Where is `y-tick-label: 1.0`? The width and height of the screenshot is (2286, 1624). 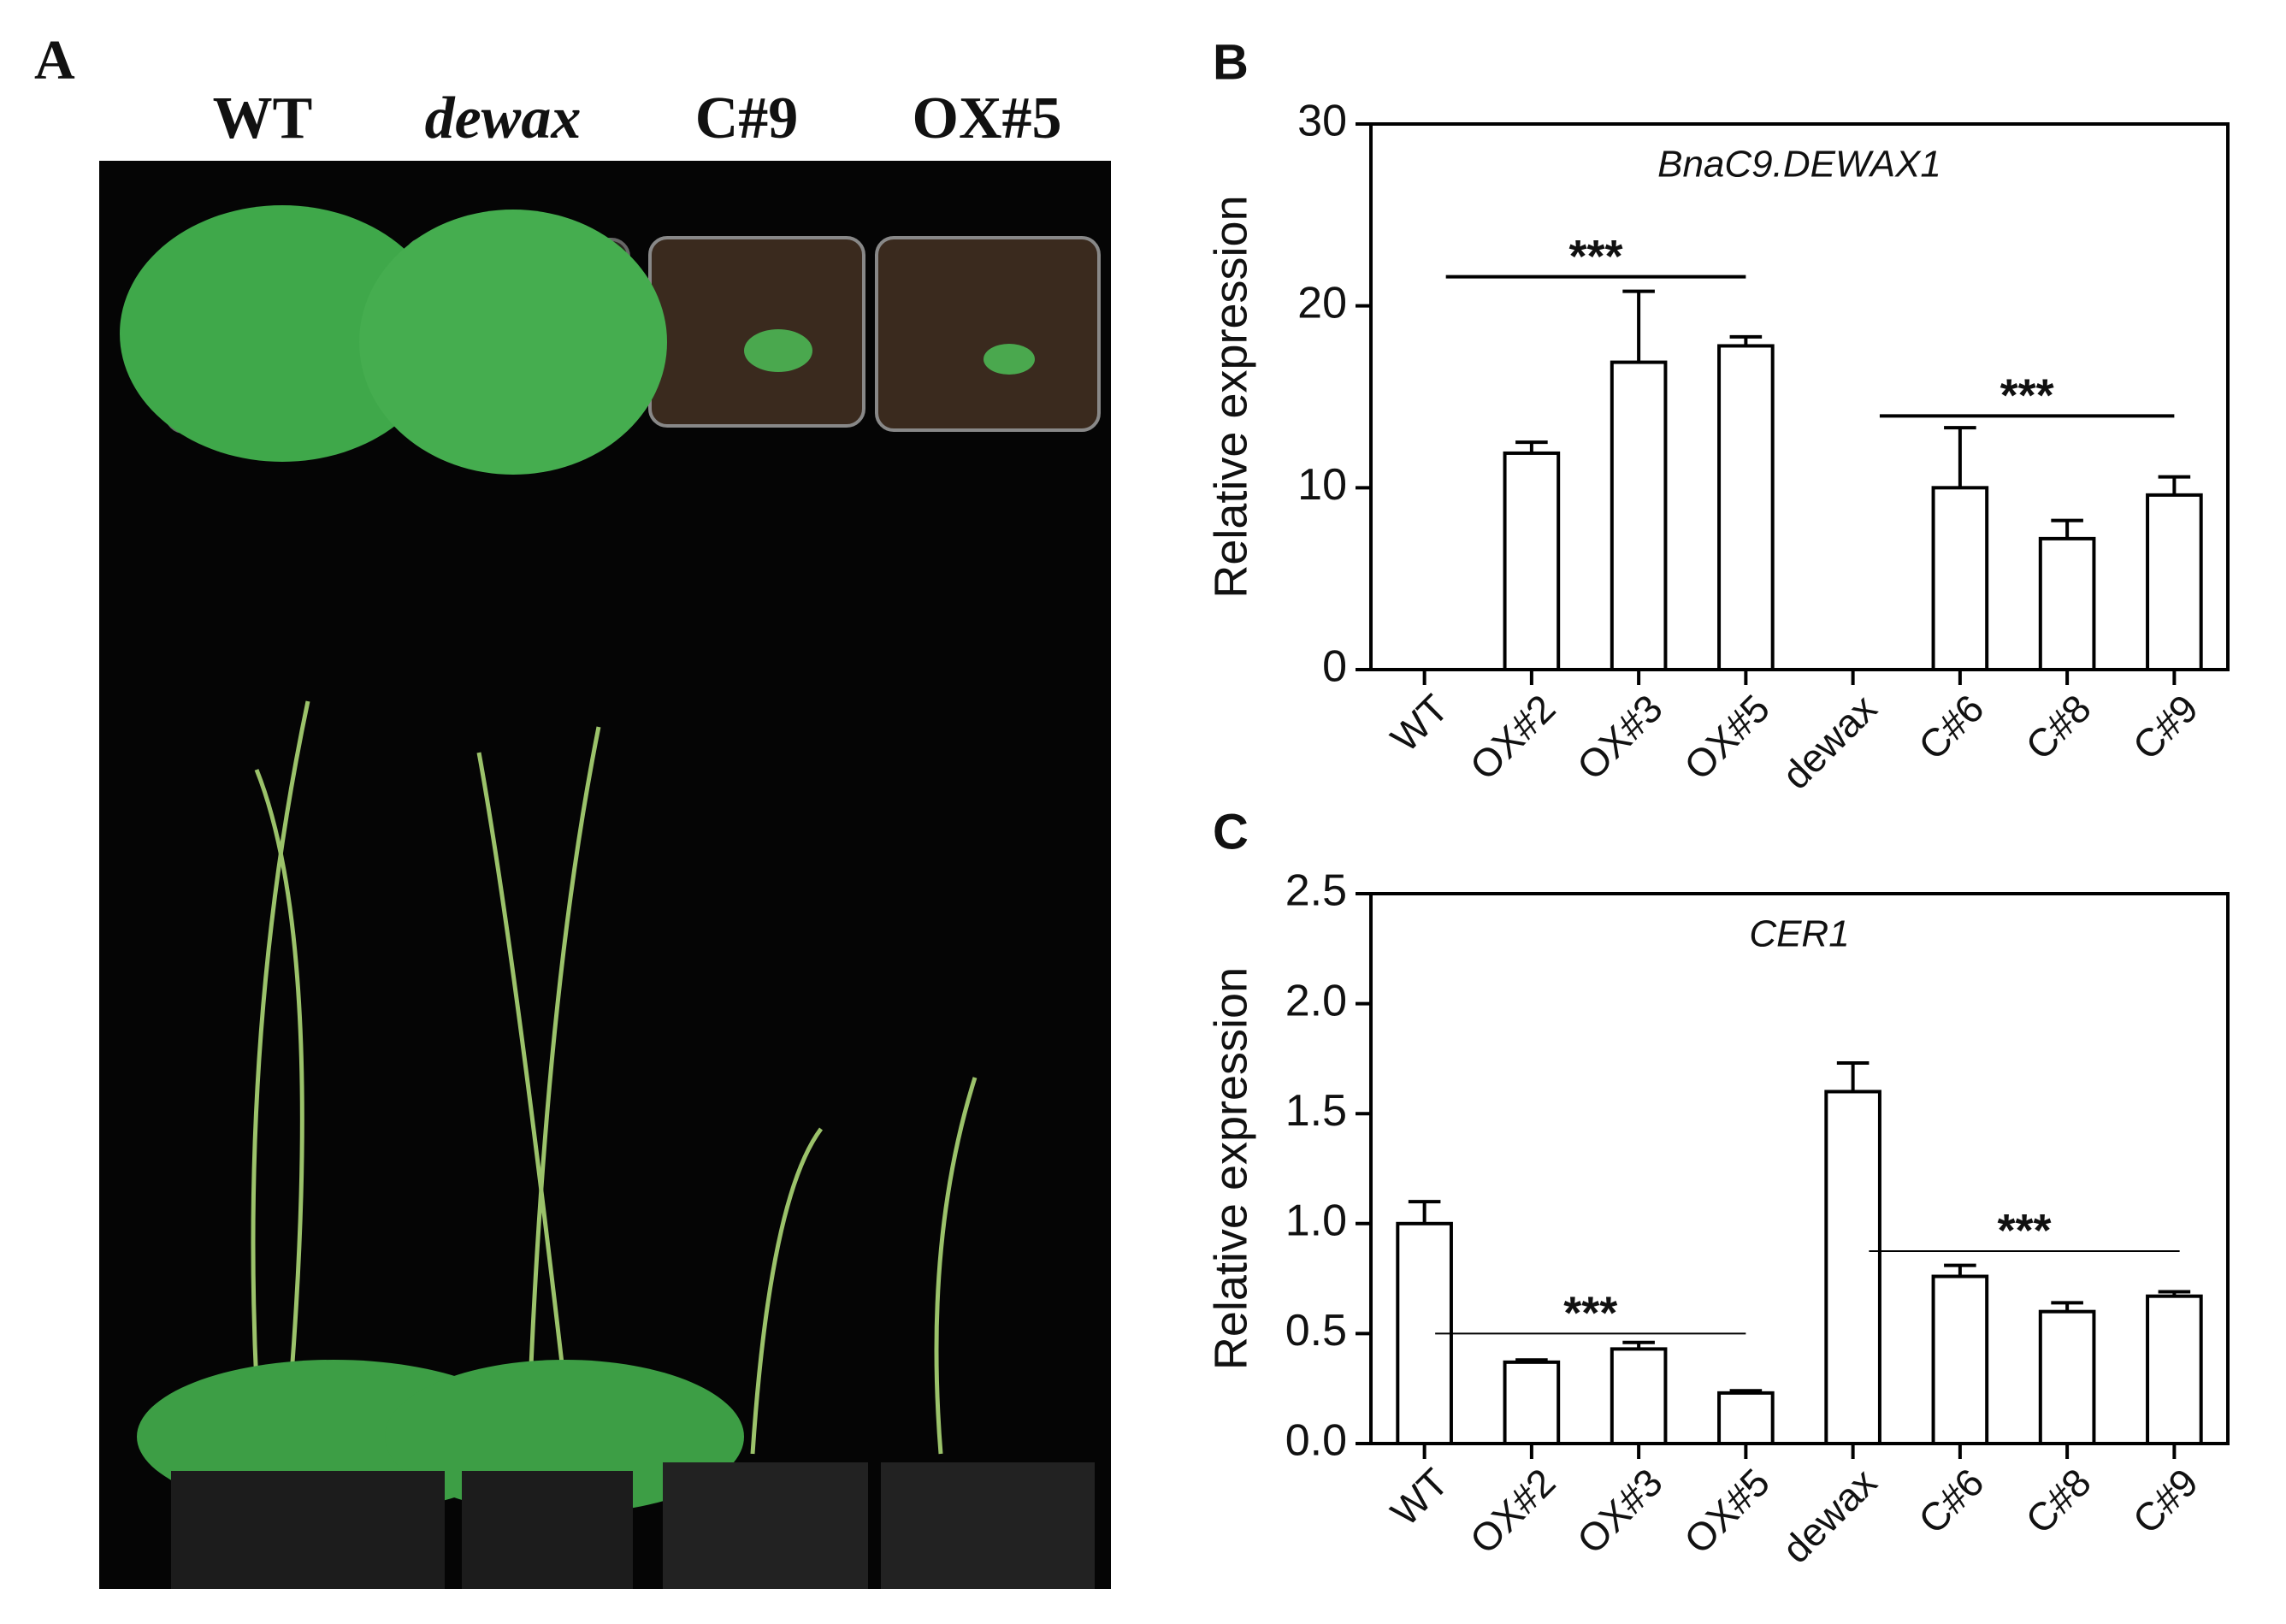 y-tick-label: 1.0 is located at coordinates (1316, 1221).